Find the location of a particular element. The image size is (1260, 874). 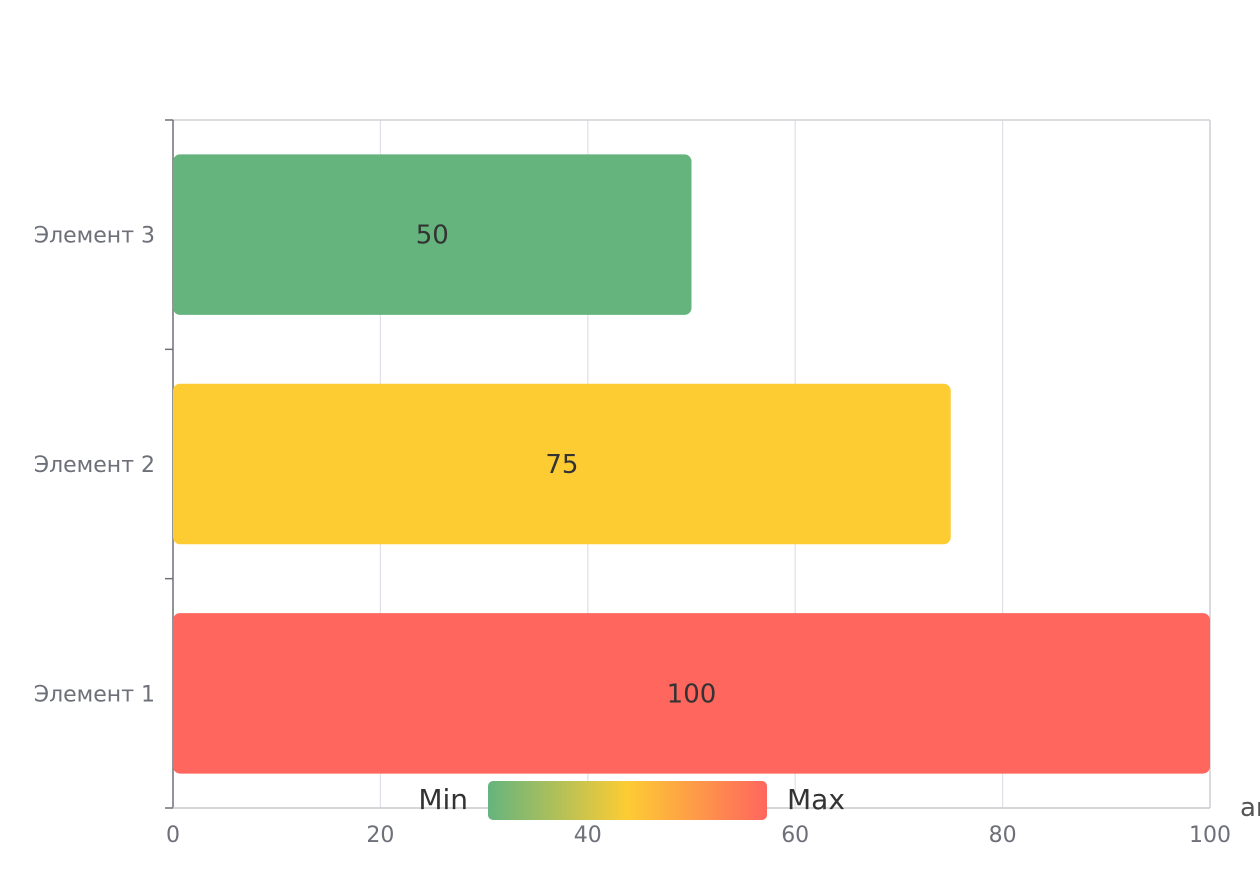

bar-value-label: 100 is located at coordinates (692, 694).